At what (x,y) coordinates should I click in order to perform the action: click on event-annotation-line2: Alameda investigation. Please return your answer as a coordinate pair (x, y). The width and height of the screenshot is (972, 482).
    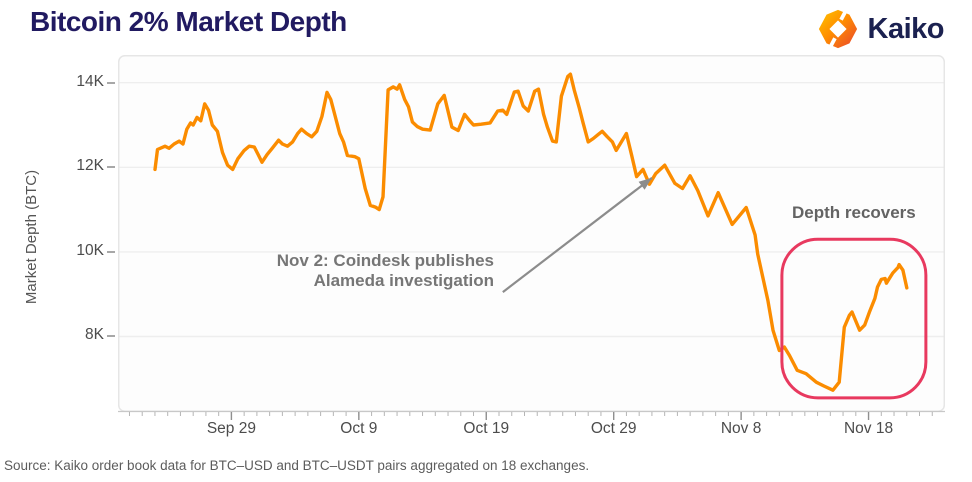
    Looking at the image, I should click on (403, 280).